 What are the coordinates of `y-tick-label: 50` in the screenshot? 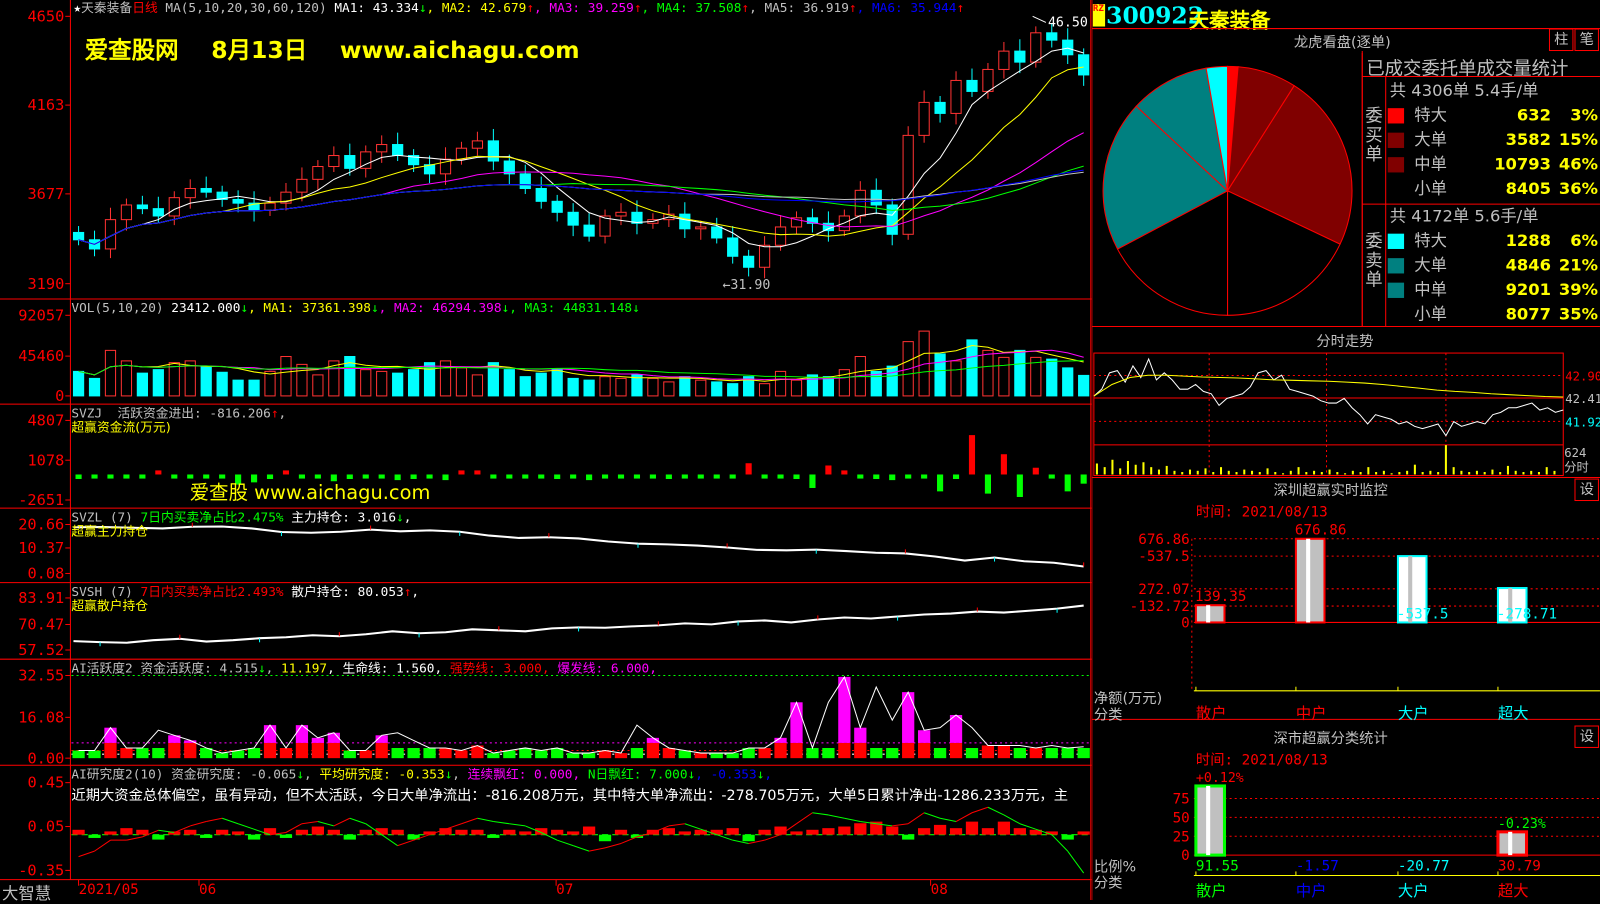 It's located at (1181, 818).